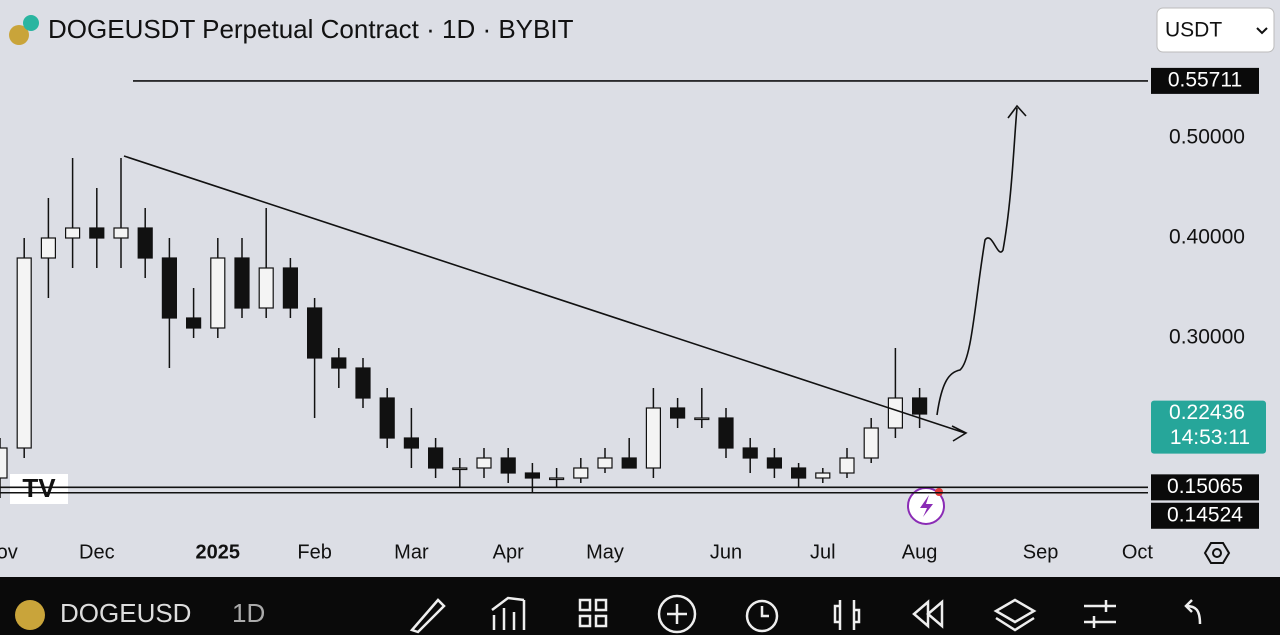  What do you see at coordinates (1207, 237) in the screenshot?
I see `y-tick-label: 0.40000` at bounding box center [1207, 237].